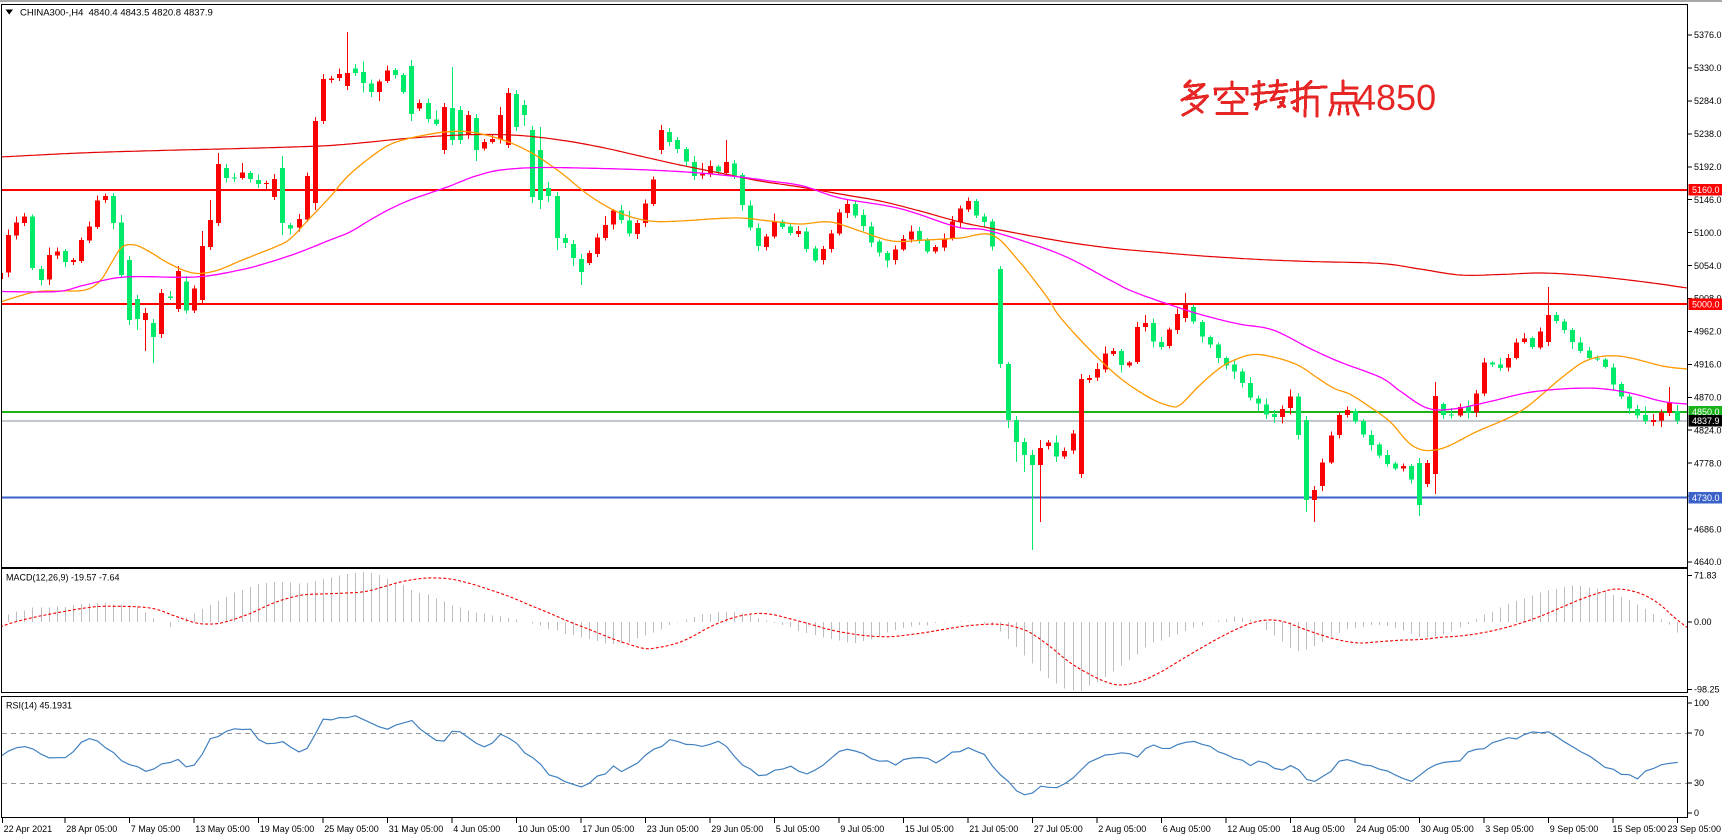  What do you see at coordinates (1574, 829) in the screenshot?
I see `svg-text: 9 Sep 05:00` at bounding box center [1574, 829].